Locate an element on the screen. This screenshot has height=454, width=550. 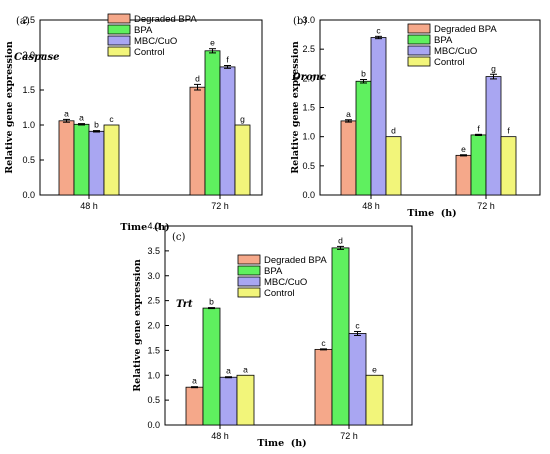
panel-c-legend-label: MBC/CuO is located at coordinates (285, 282).